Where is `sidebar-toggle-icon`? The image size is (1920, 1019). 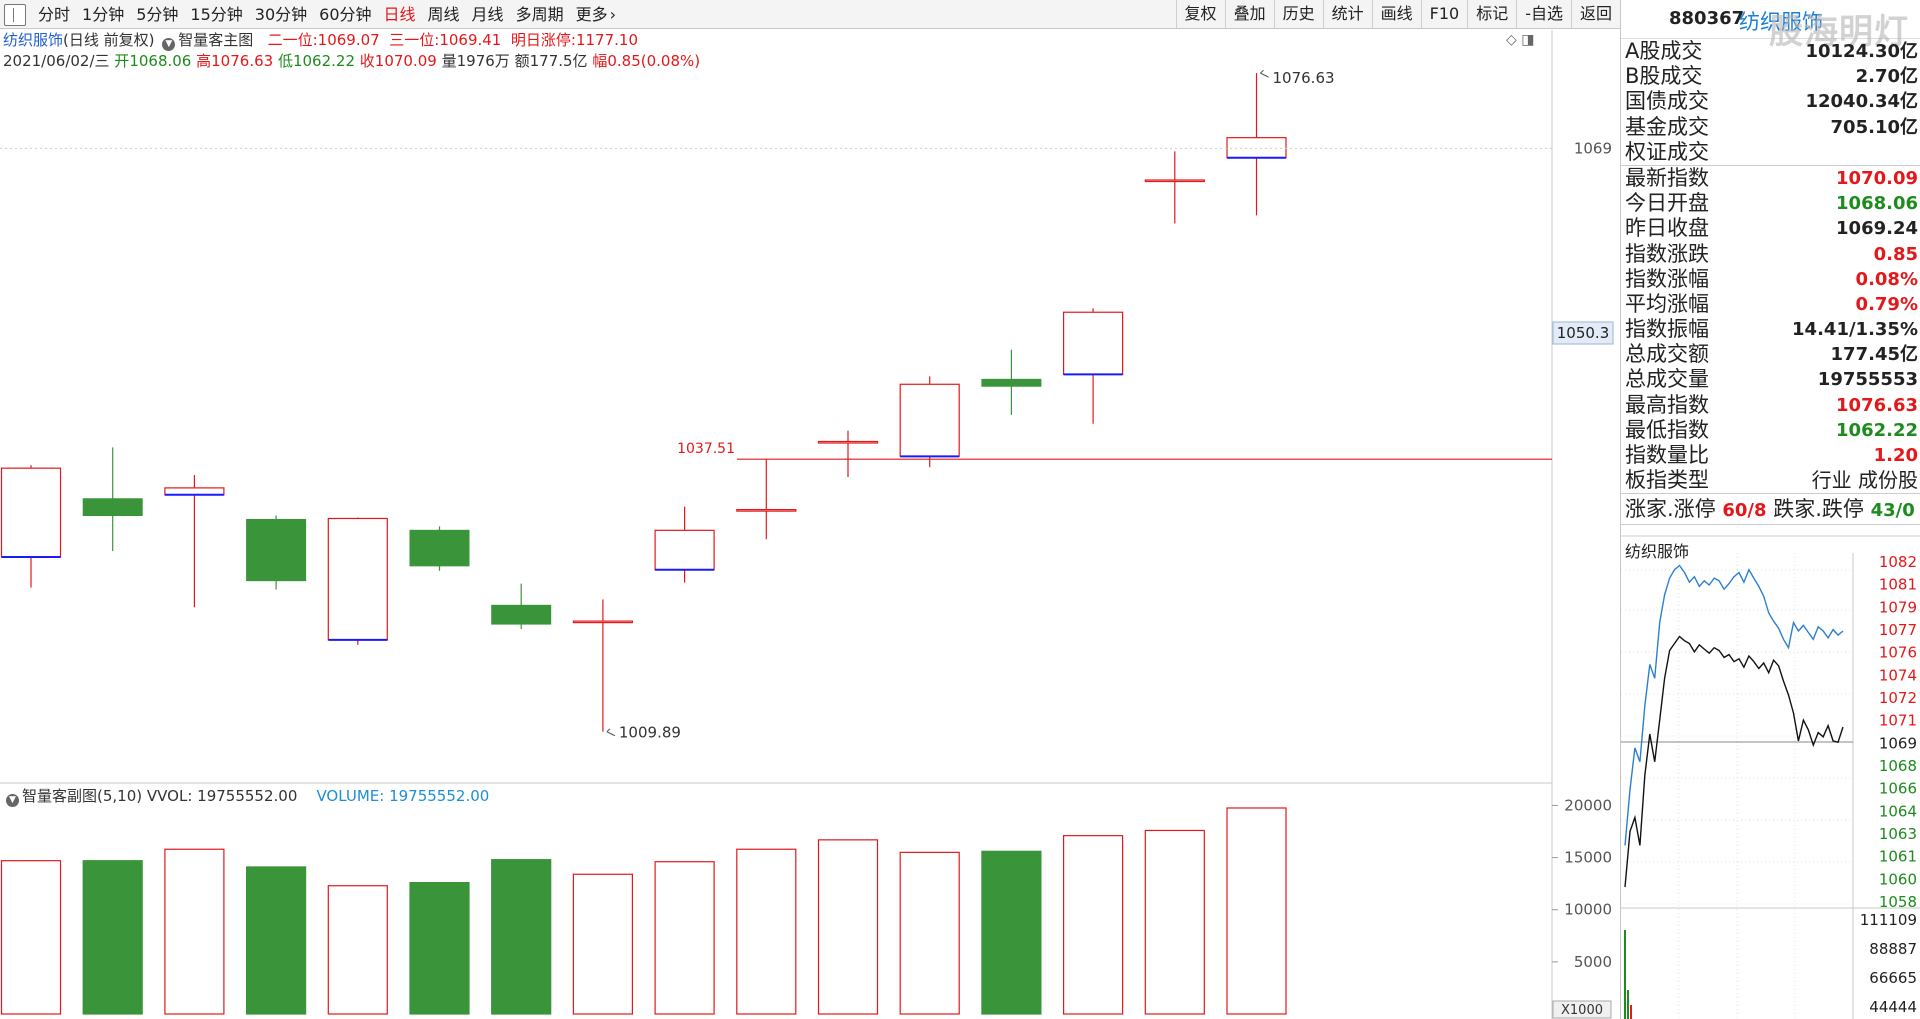
sidebar-toggle-icon is located at coordinates (15, 14).